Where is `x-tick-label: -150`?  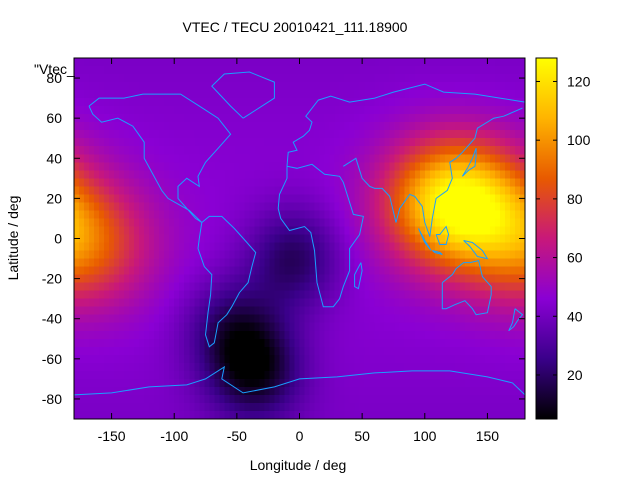
x-tick-label: -150 is located at coordinates (112, 436).